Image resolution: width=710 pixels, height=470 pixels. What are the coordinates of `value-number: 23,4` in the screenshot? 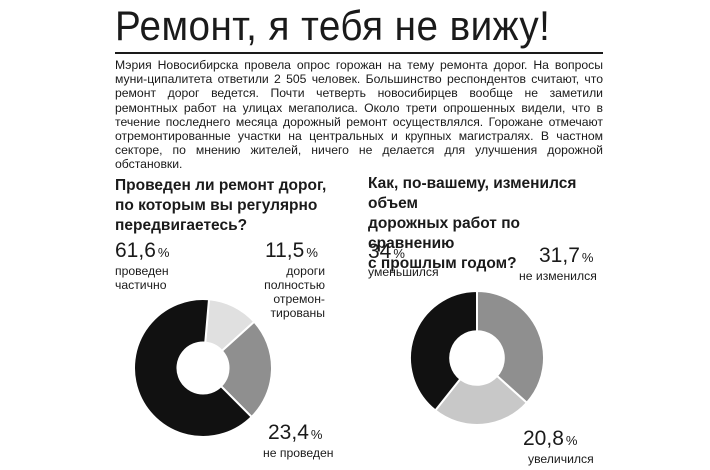 It's located at (288, 432).